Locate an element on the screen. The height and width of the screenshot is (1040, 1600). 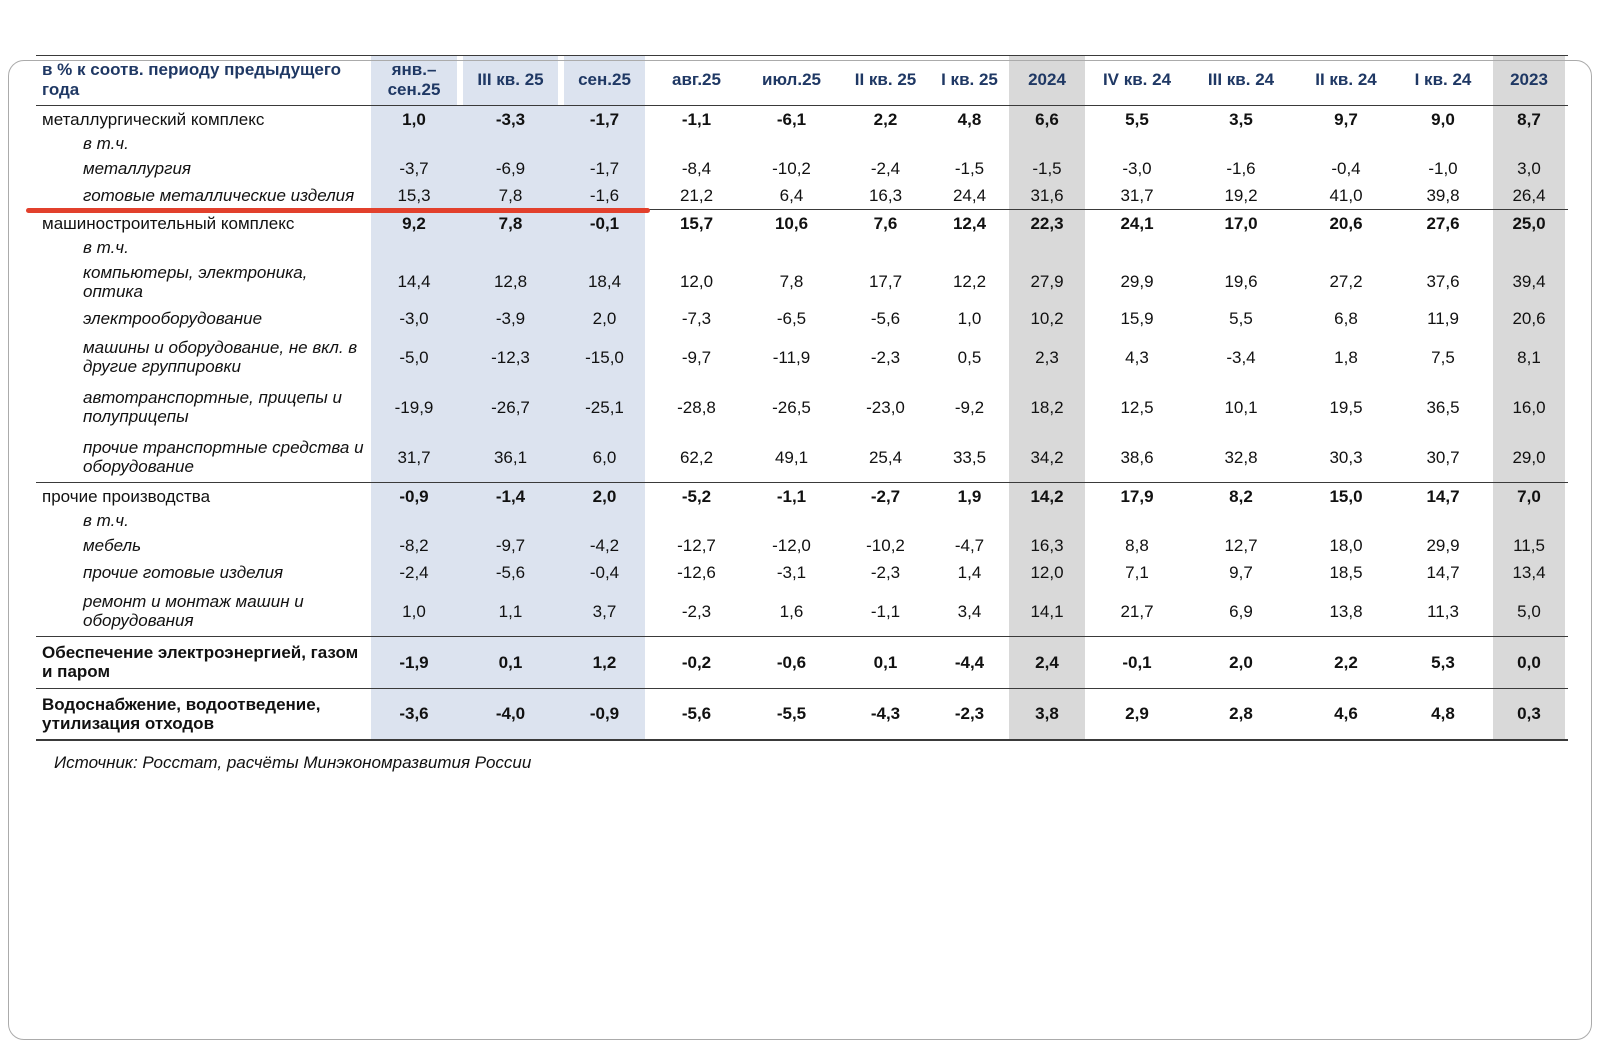
row-label: мебель is located at coordinates (112, 546).